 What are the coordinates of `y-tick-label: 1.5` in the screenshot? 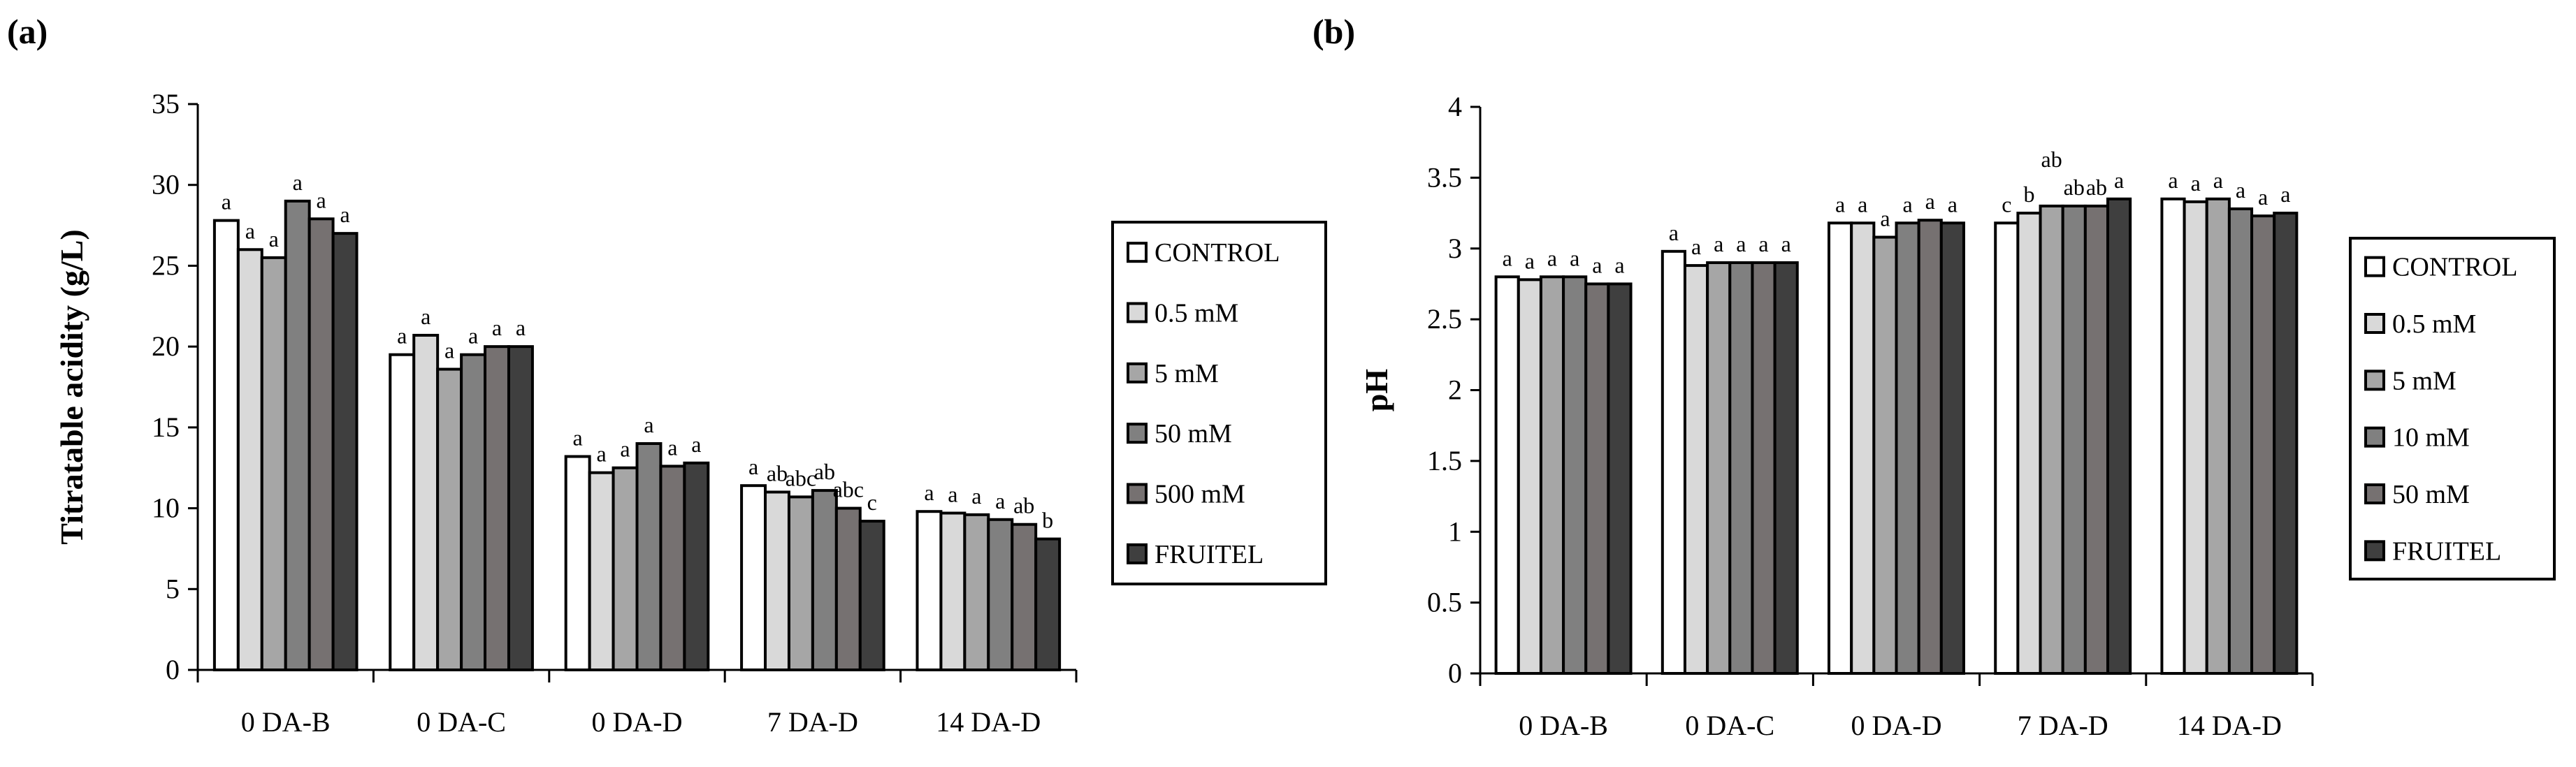 It's located at (1445, 461).